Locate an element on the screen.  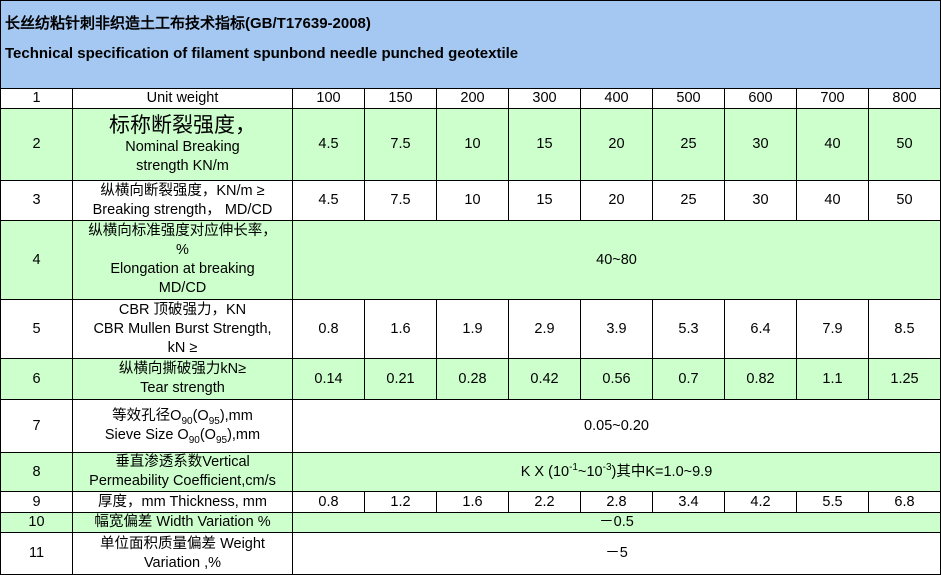
text-line: 2.8 is located at coordinates (616, 501).